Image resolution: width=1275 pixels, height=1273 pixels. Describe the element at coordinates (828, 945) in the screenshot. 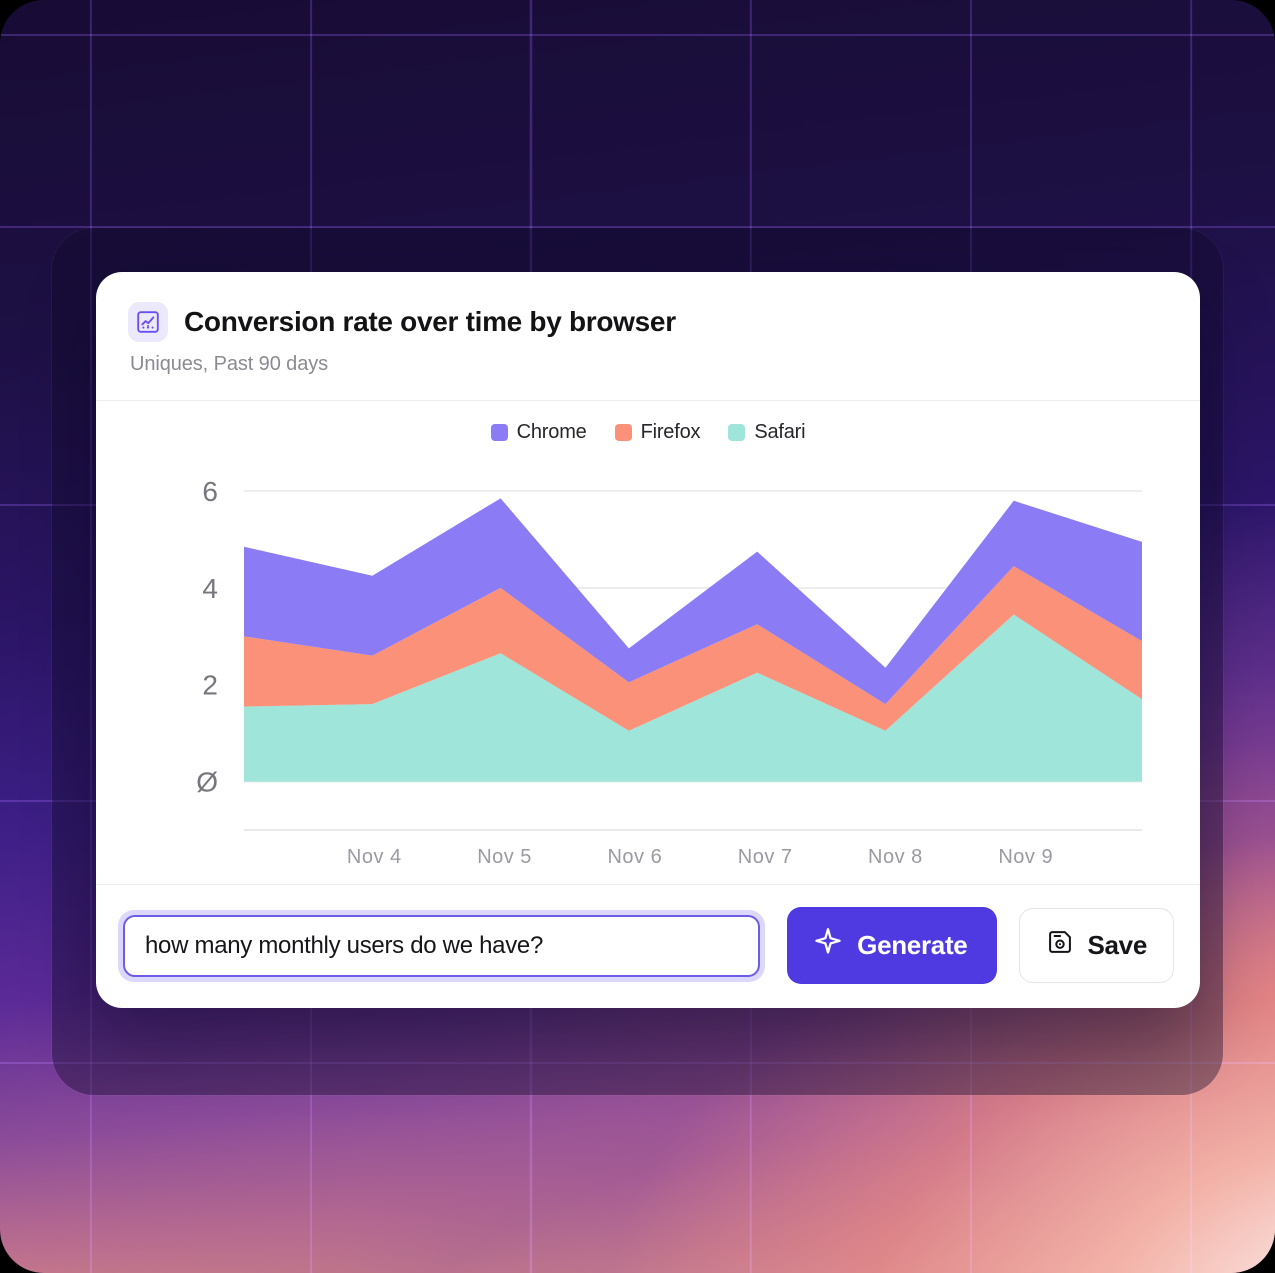

I see `sparkle-icon` at that location.